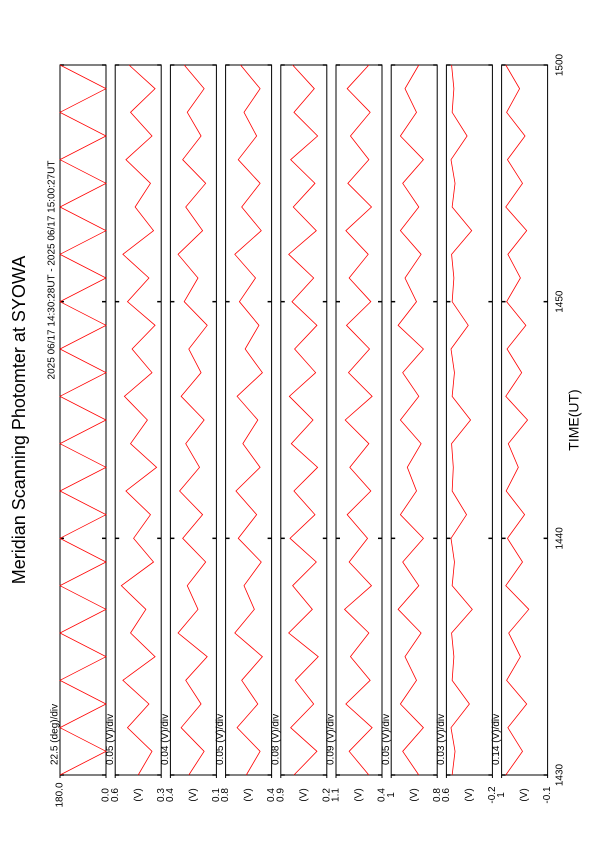  What do you see at coordinates (441, 739) in the screenshot?
I see `scale-label: 0.03 (V)/div` at bounding box center [441, 739].